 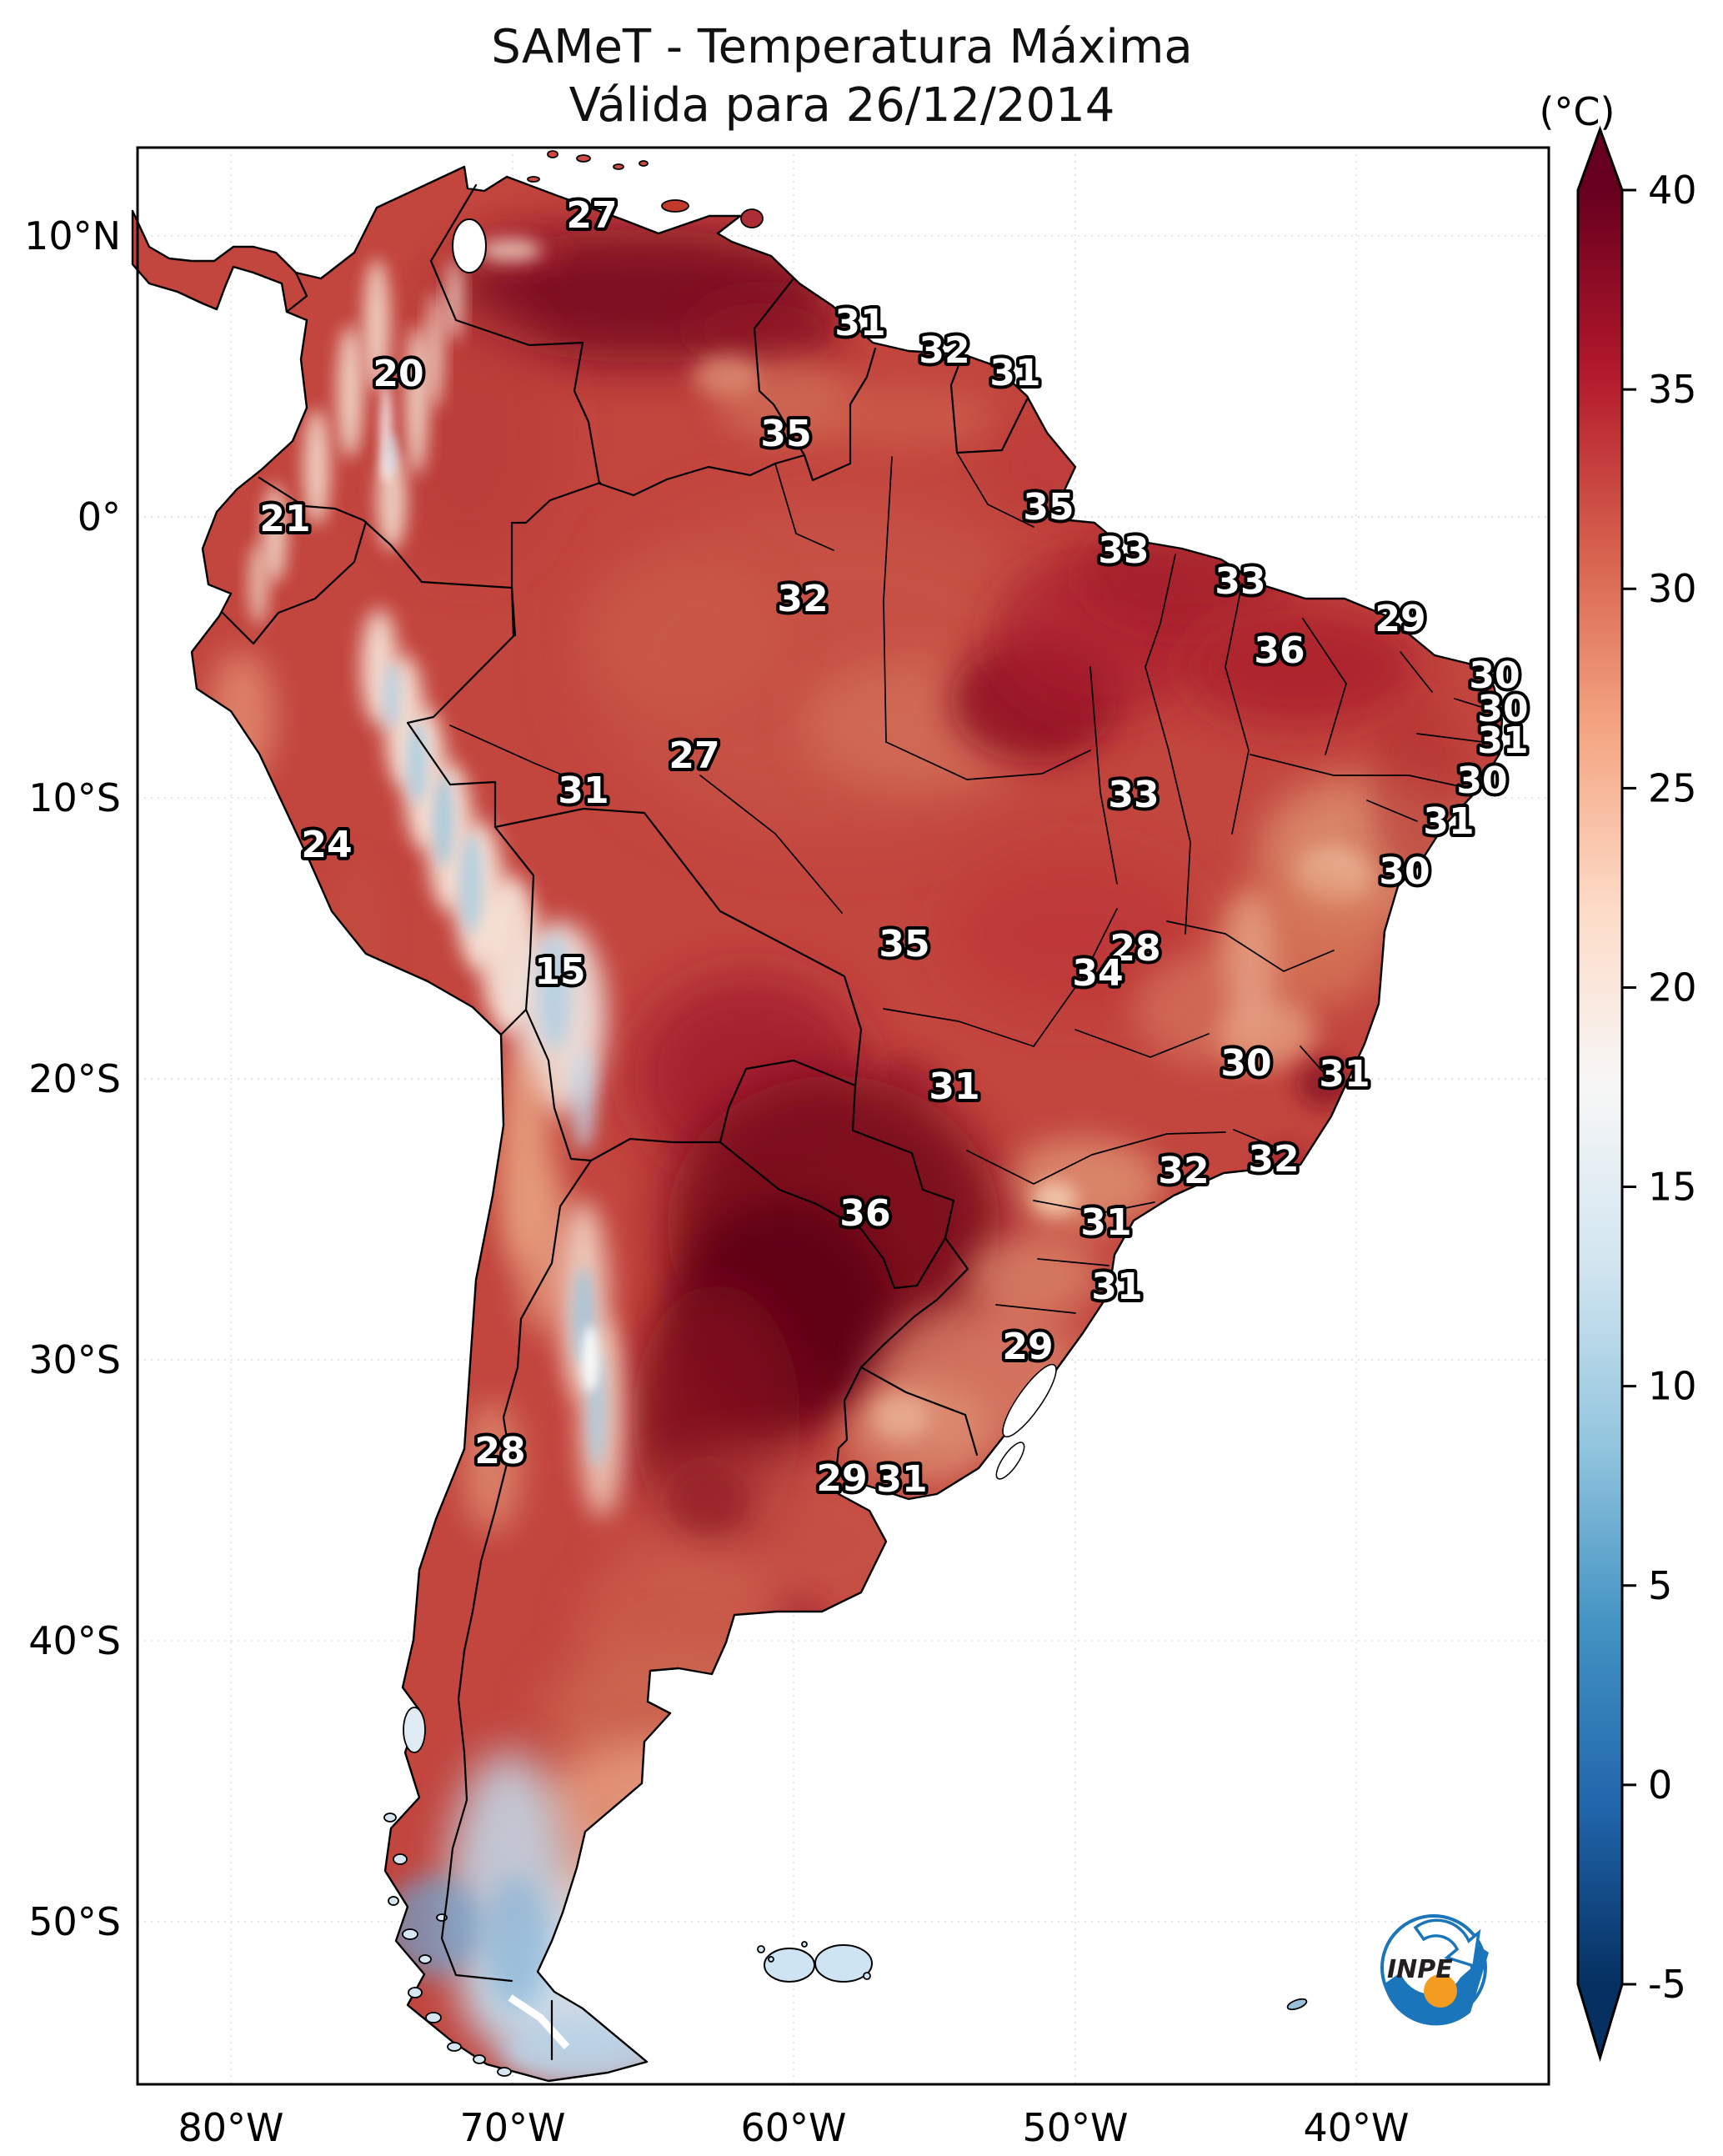 What do you see at coordinates (74, 1921) in the screenshot?
I see `lat-tick-label: 50°S` at bounding box center [74, 1921].